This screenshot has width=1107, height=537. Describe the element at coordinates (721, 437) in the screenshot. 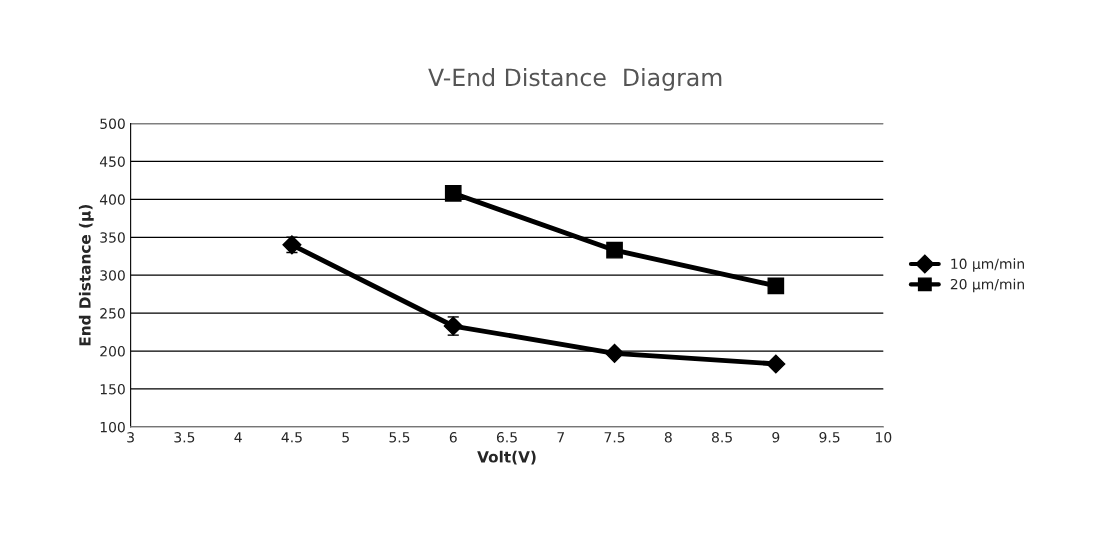

I see `x-tick-label: 8.5` at that location.